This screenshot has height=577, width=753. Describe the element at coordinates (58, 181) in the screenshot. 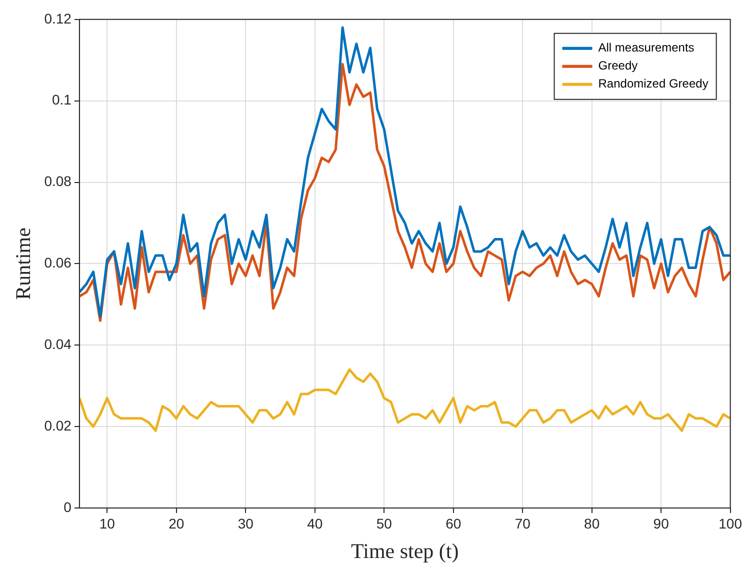

I see `y-tick-label: 0.08` at that location.